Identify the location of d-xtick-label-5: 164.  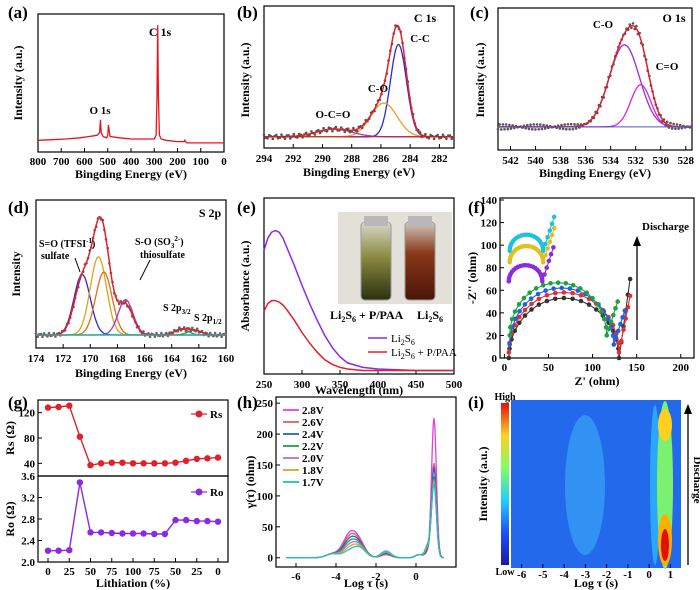
(171, 359).